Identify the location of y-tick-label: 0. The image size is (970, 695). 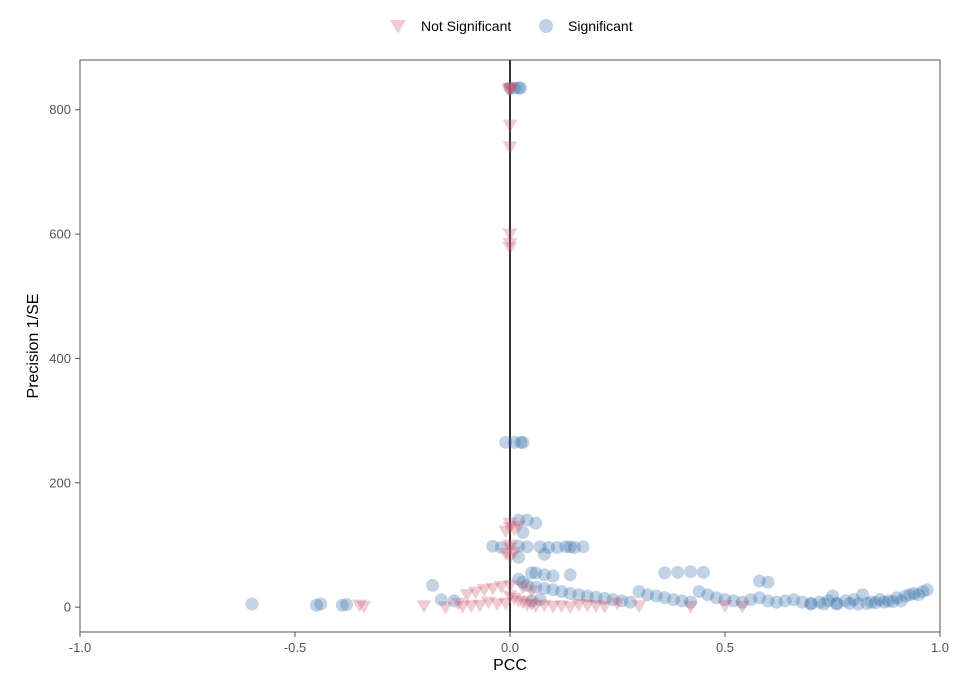
(67, 607).